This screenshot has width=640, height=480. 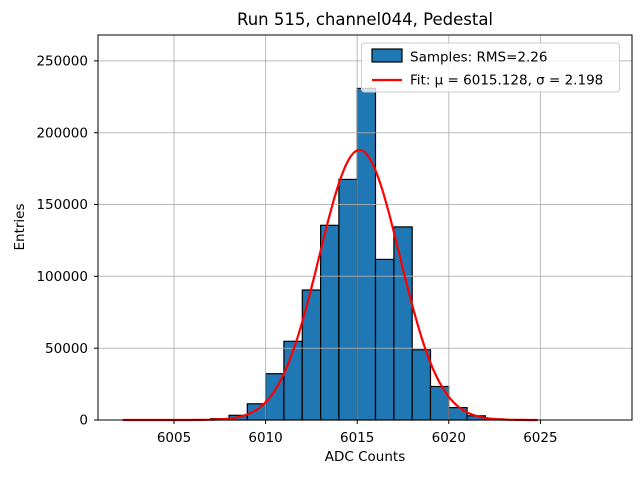 What do you see at coordinates (449, 438) in the screenshot?
I see `x-tick-label: 6020` at bounding box center [449, 438].